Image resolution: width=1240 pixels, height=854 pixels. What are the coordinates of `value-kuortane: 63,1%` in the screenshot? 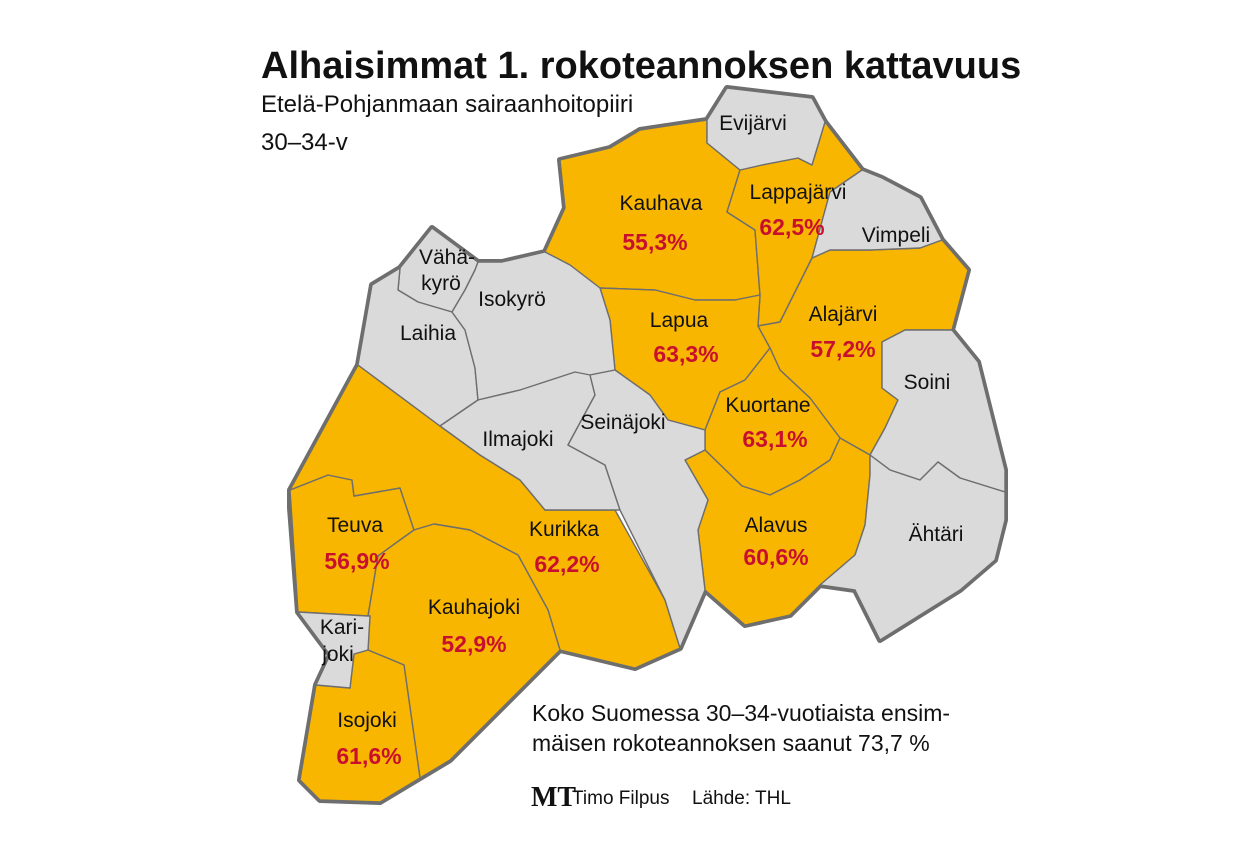 It's located at (774, 439).